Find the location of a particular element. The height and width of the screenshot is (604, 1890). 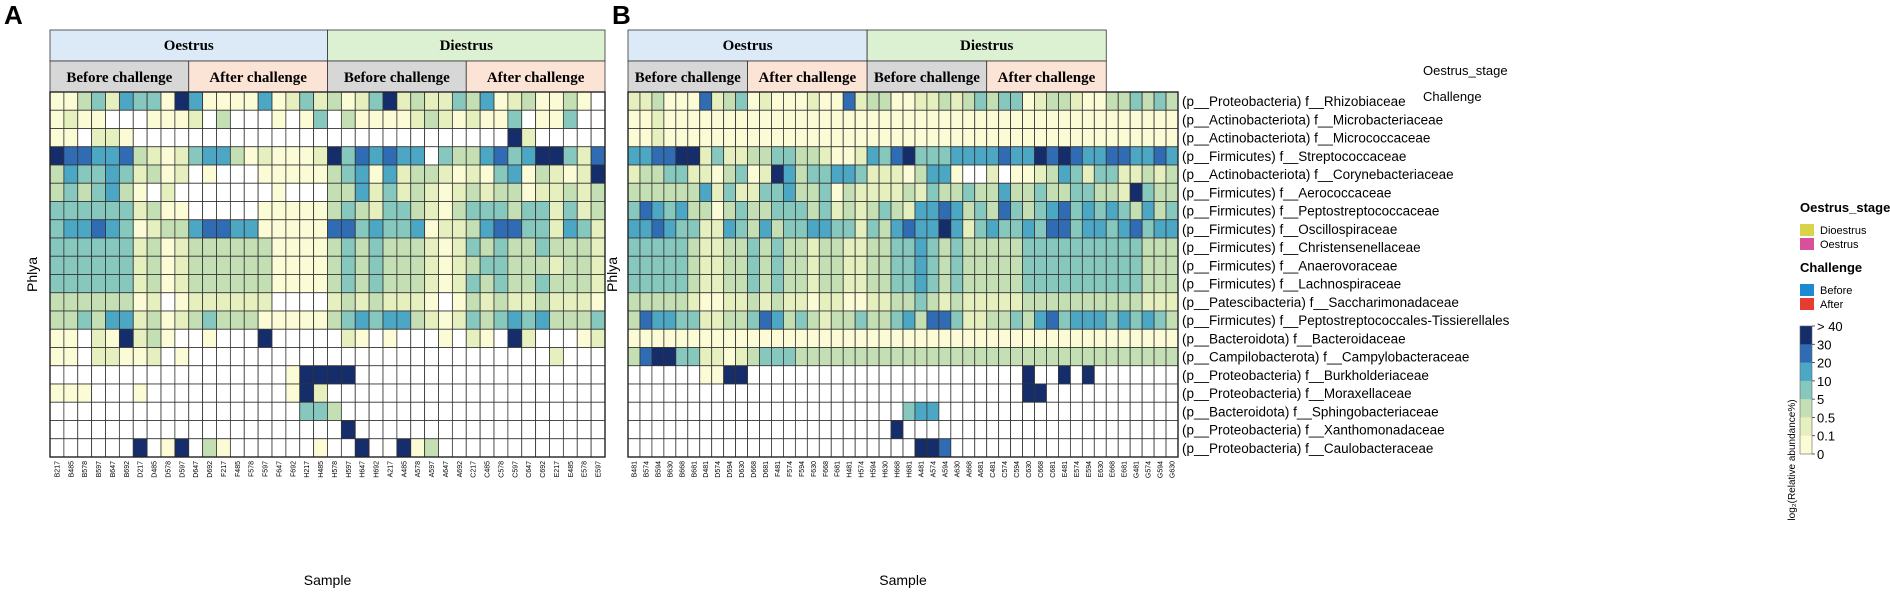

sample-tick-label: E597 is located at coordinates (599, 469).